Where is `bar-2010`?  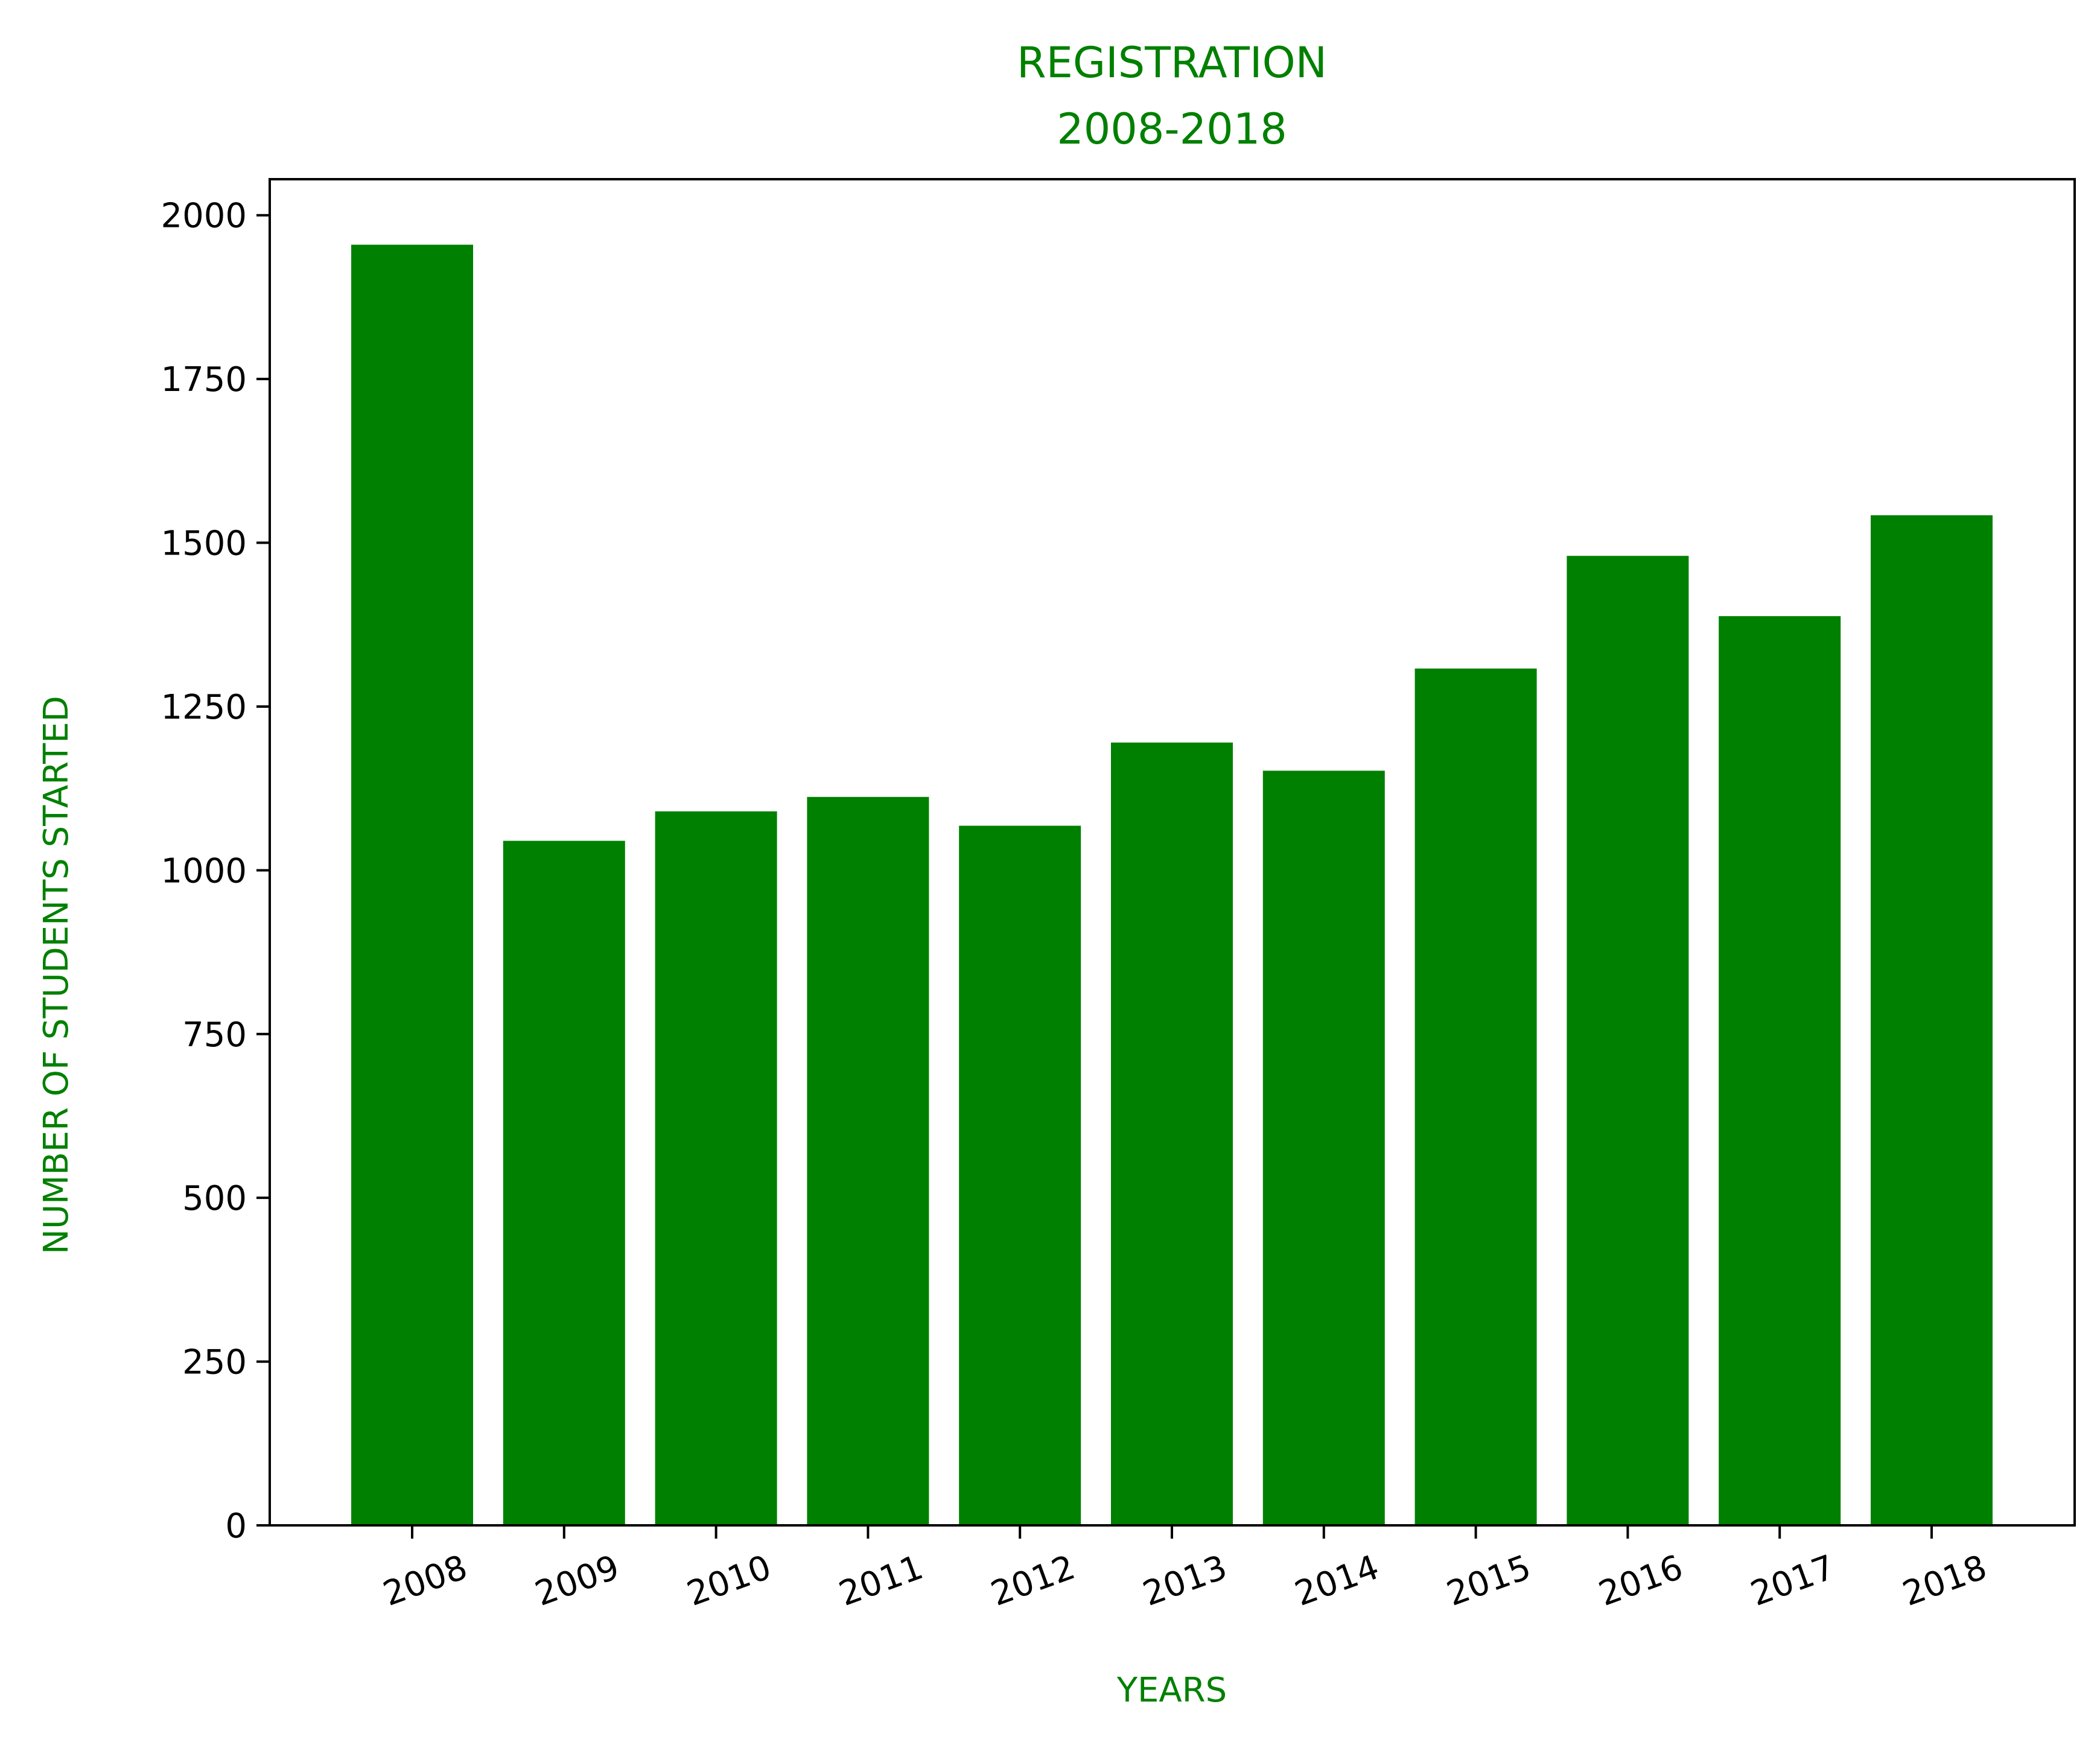 bar-2010 is located at coordinates (716, 1168).